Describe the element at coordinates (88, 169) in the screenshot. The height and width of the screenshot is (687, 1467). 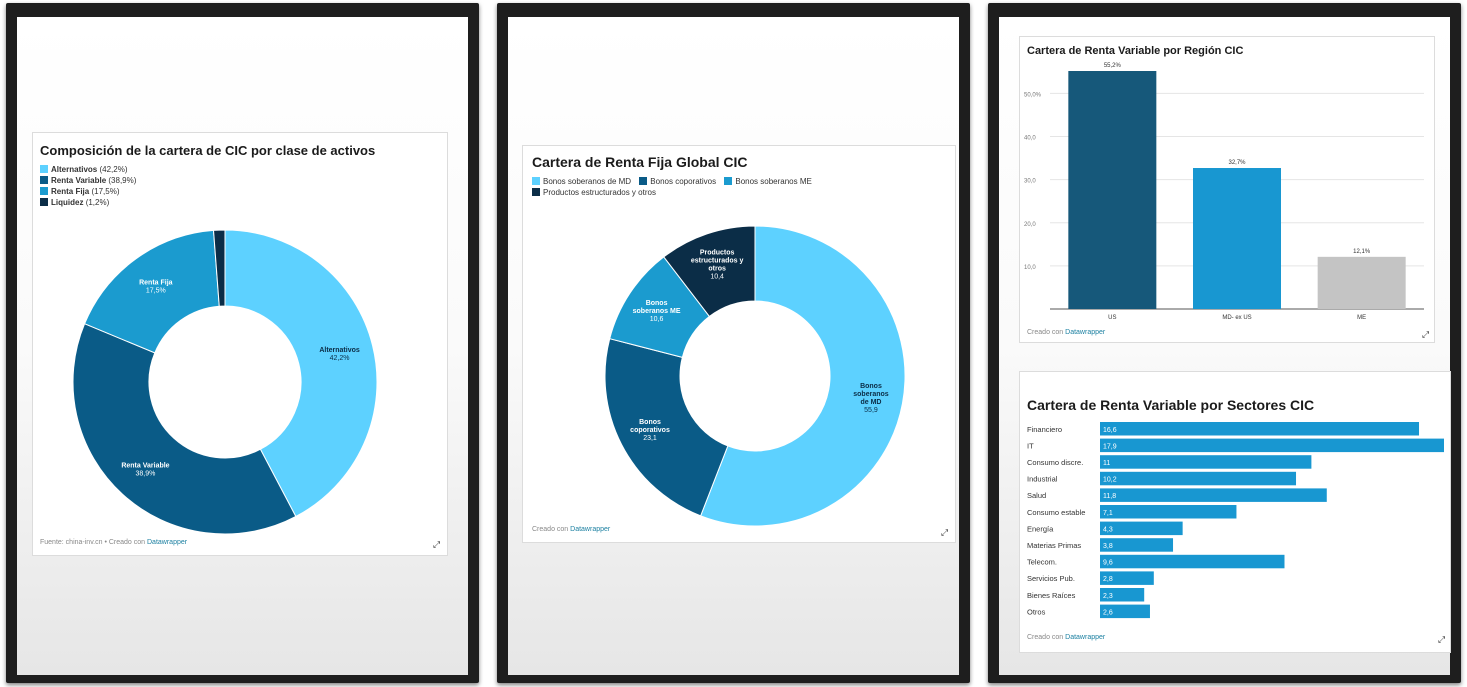
I see `legend-item-alternativos: Alternativos (42,2%)` at that location.